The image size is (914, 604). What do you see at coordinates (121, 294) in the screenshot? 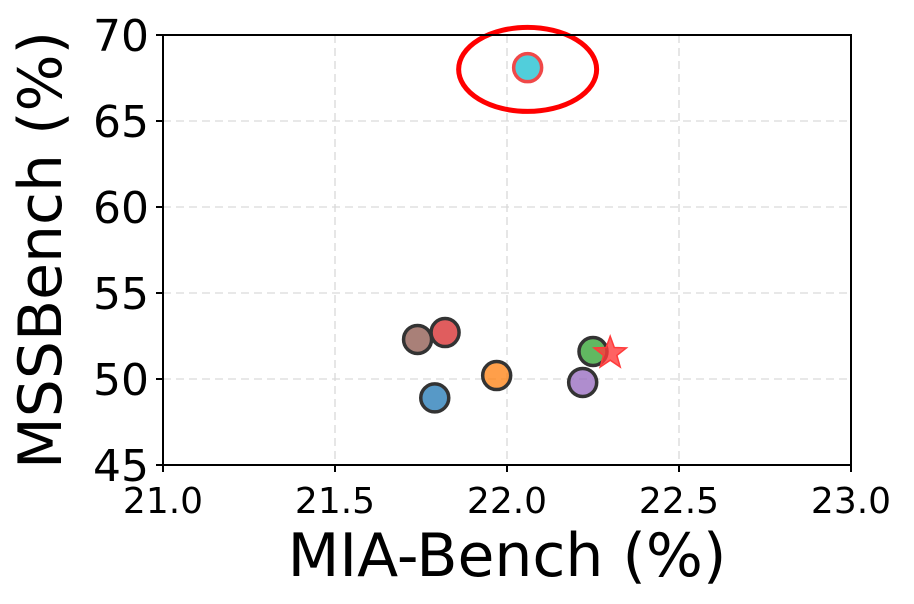
I see `y-tick-label: 55` at bounding box center [121, 294].